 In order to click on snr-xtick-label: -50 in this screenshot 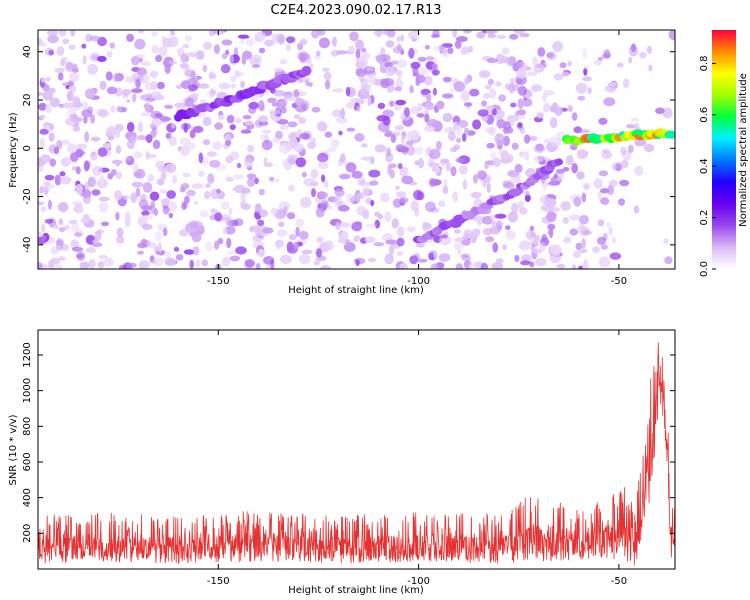, I will do `click(619, 581)`.